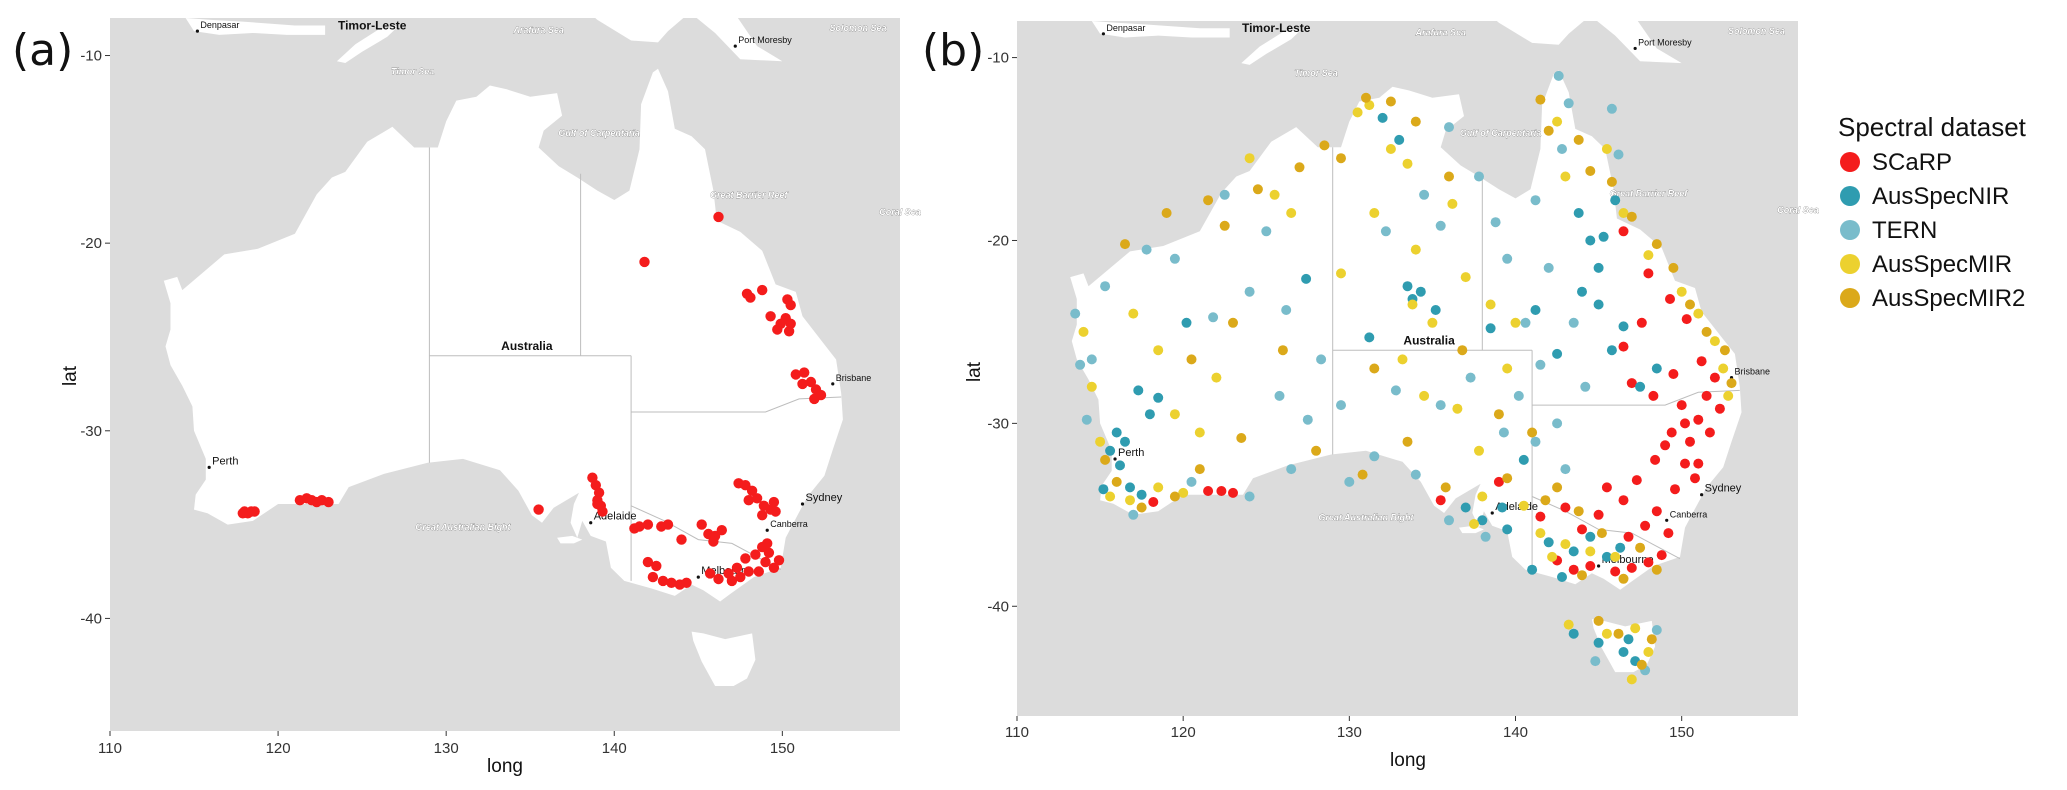  I want to click on new-guinea-landmass, so click(1589, 42).